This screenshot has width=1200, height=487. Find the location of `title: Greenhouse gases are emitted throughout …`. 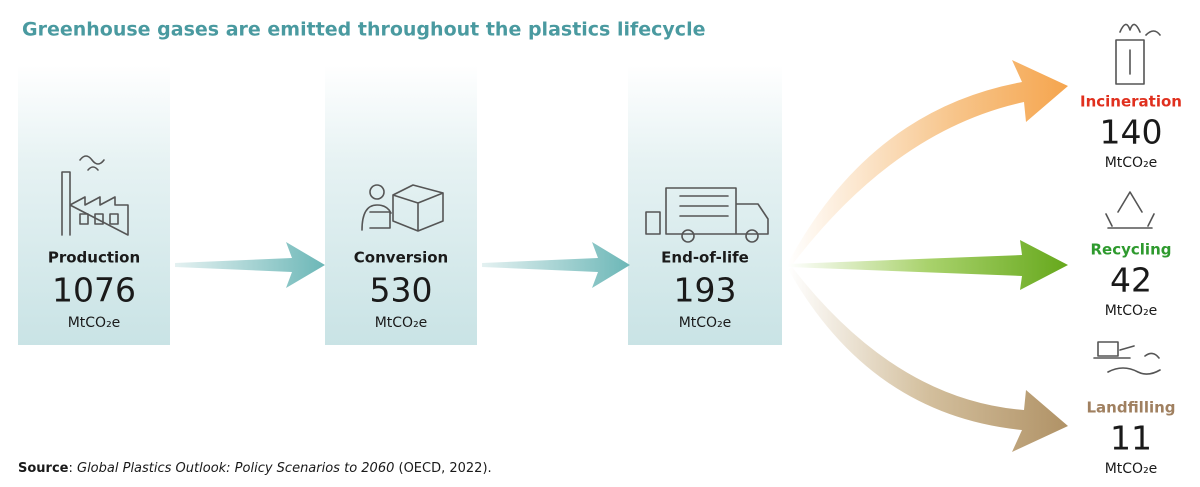

title: Greenhouse gases are emitted throughout … is located at coordinates (363, 30).